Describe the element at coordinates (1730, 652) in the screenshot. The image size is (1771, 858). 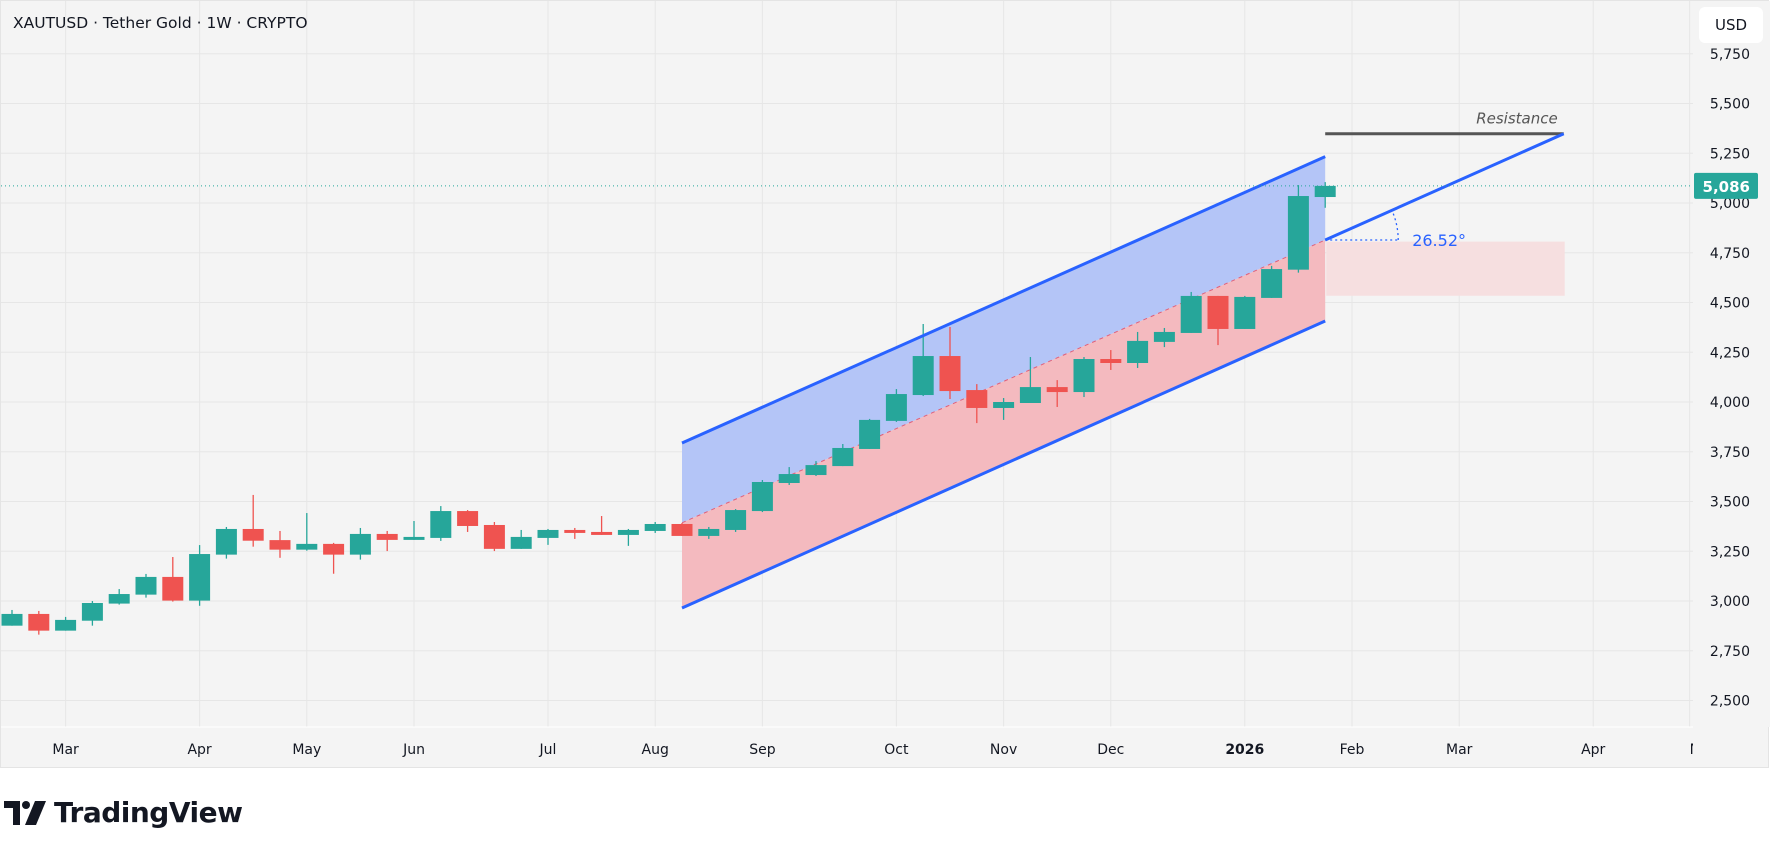
I see `price-tick-label: 2,750` at that location.